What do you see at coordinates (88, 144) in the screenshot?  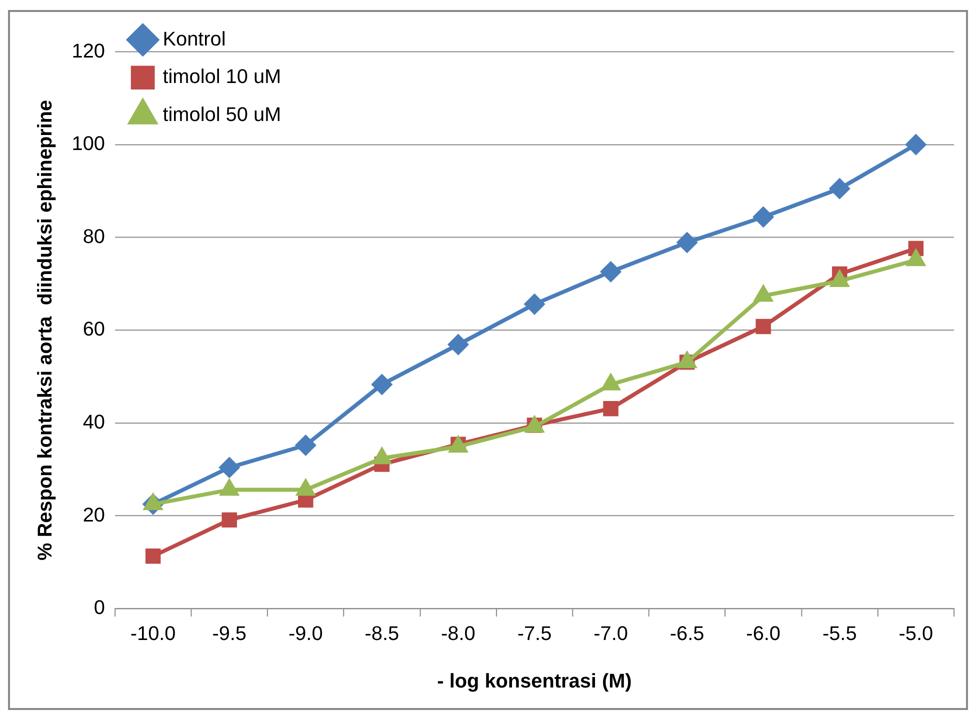 I see `y-tick-label: 100` at bounding box center [88, 144].